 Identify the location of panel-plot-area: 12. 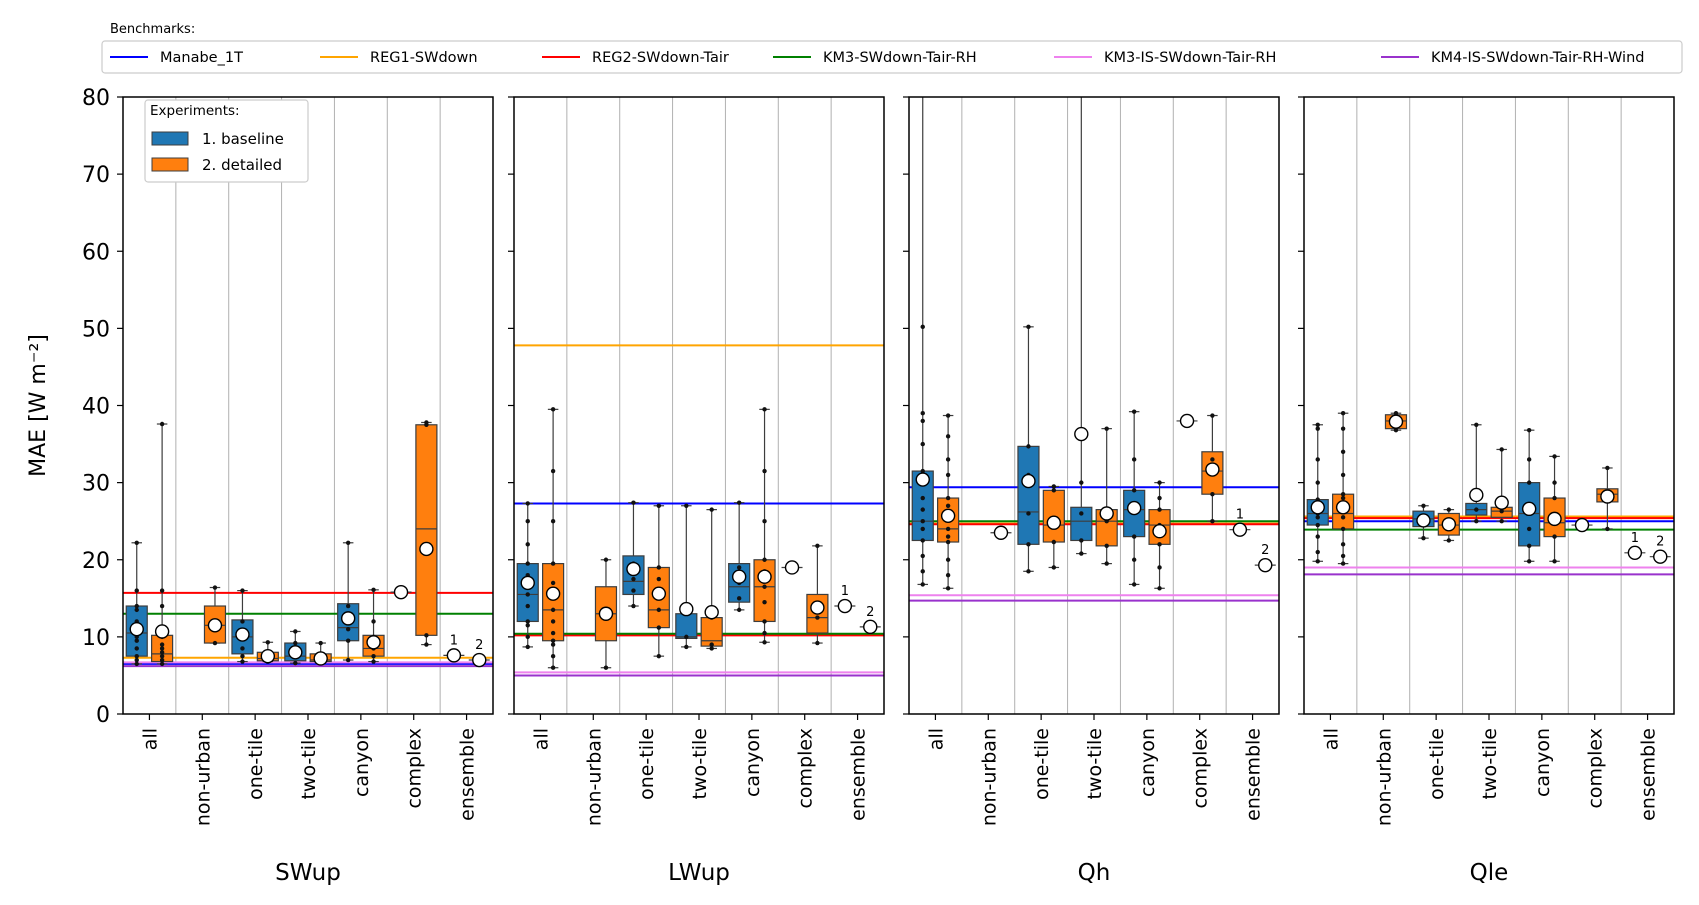
(1094, 405).